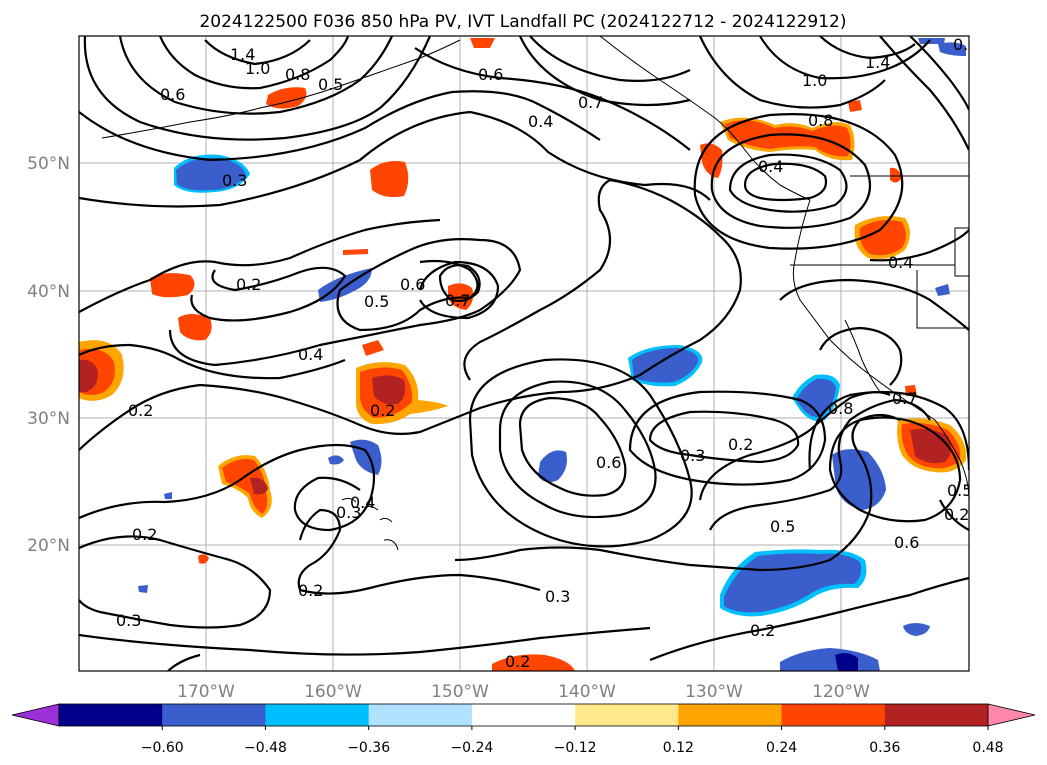 This screenshot has height=765, width=1047. I want to click on coastline-aleutians, so click(281, 89).